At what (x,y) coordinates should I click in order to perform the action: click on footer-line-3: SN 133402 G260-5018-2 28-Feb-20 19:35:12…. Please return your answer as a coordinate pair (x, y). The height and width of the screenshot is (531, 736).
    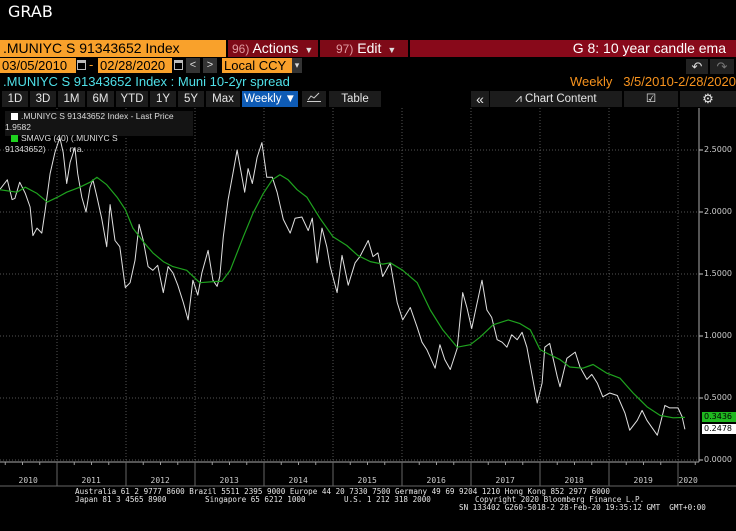
    Looking at the image, I should click on (582, 507).